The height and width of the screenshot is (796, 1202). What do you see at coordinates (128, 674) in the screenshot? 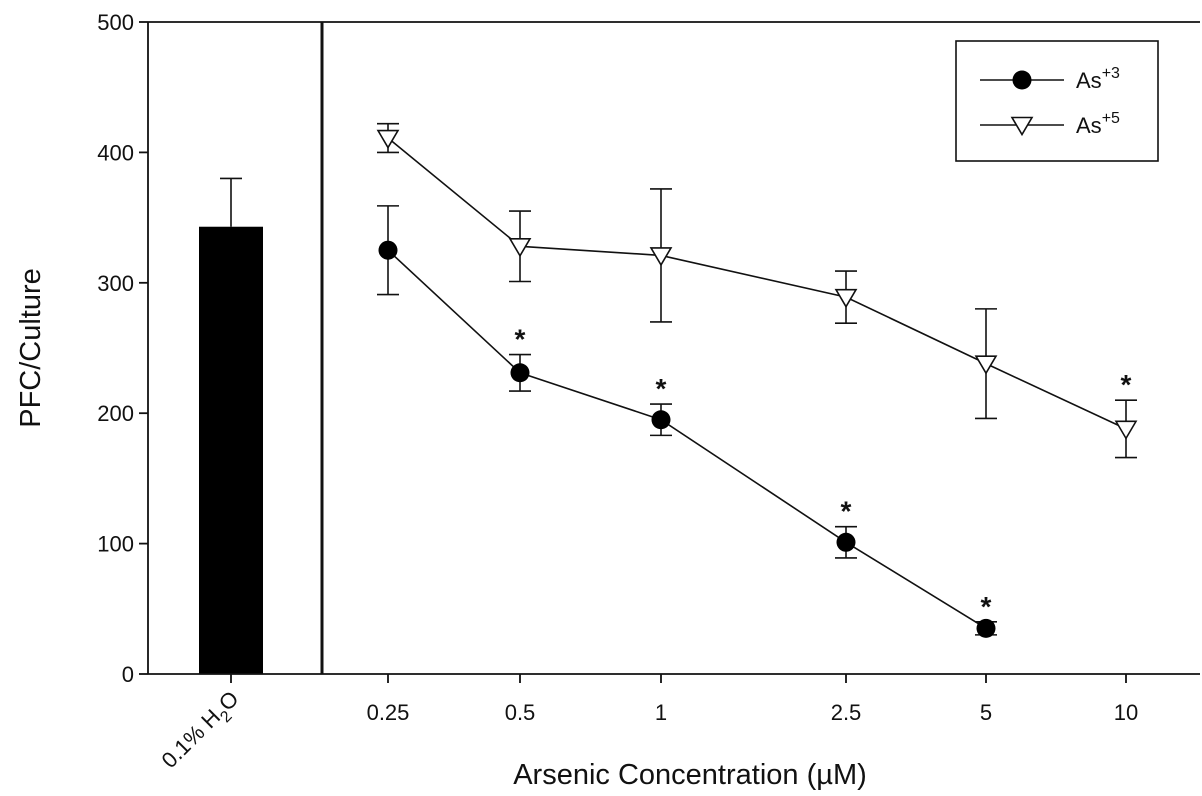
I see `y-tick-label: 0` at bounding box center [128, 674].